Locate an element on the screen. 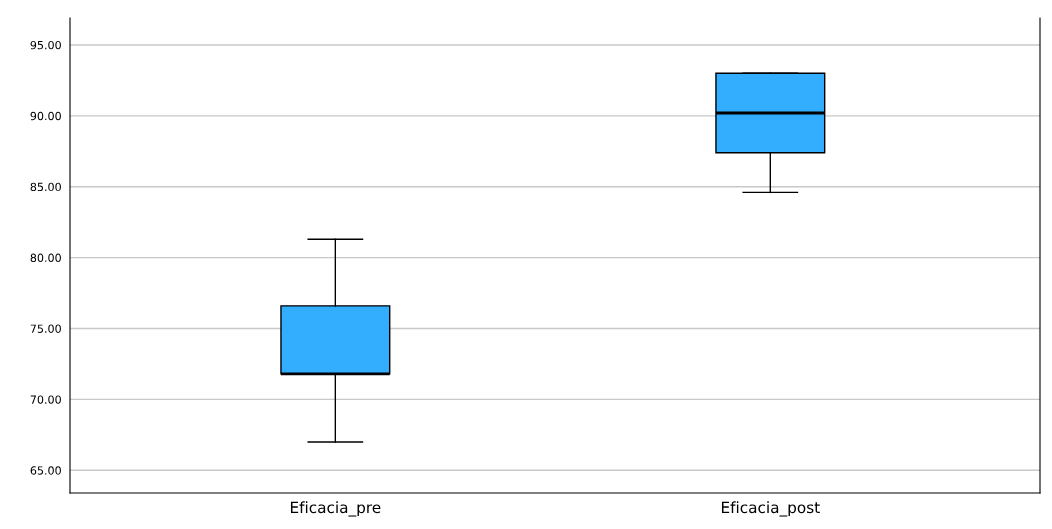  y-tick-label: 80.00 is located at coordinates (45, 258).